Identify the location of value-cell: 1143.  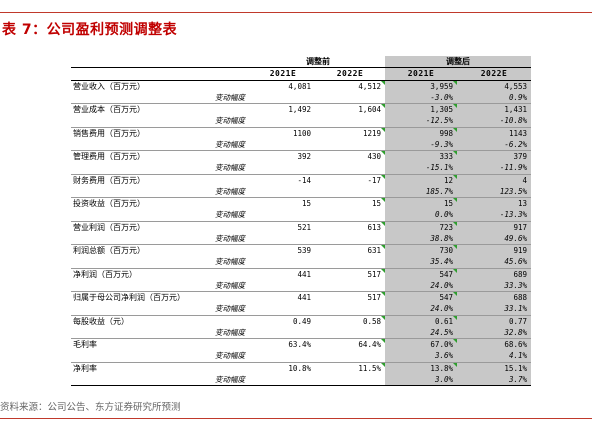
(494, 132).